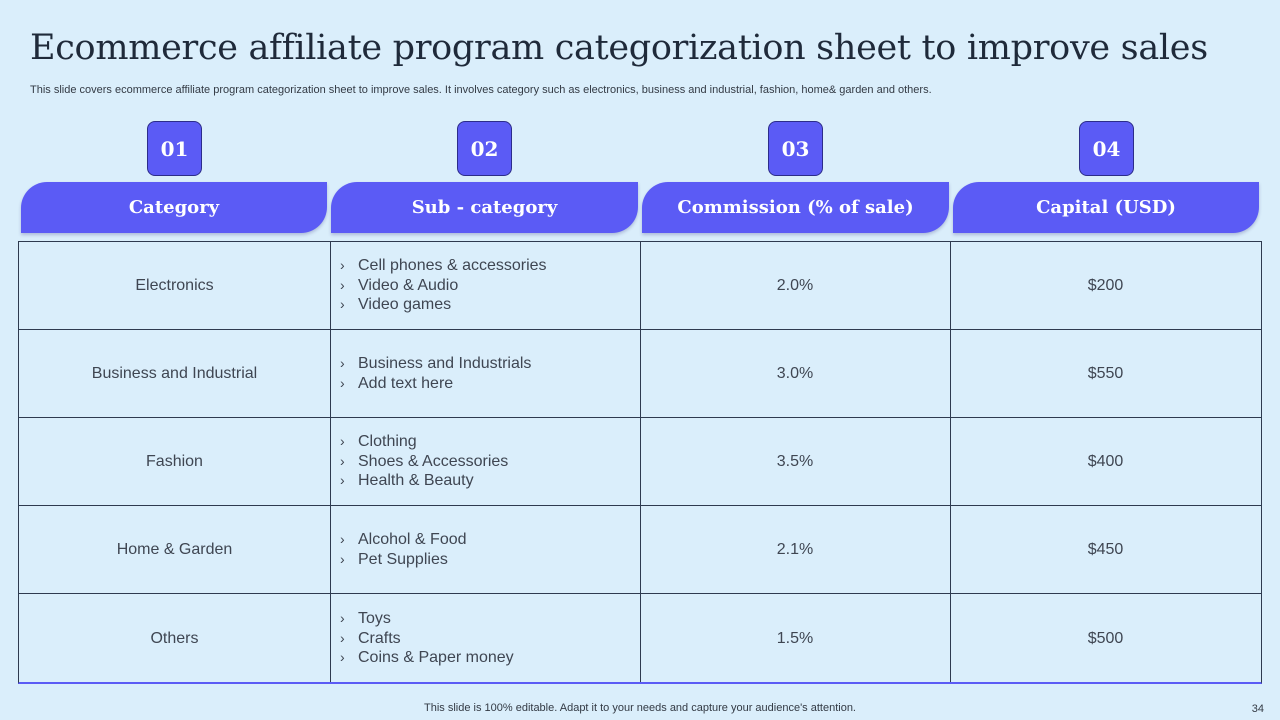 The width and height of the screenshot is (1280, 720). What do you see at coordinates (445, 363) in the screenshot?
I see `sub-category-text: Business and Industrials` at bounding box center [445, 363].